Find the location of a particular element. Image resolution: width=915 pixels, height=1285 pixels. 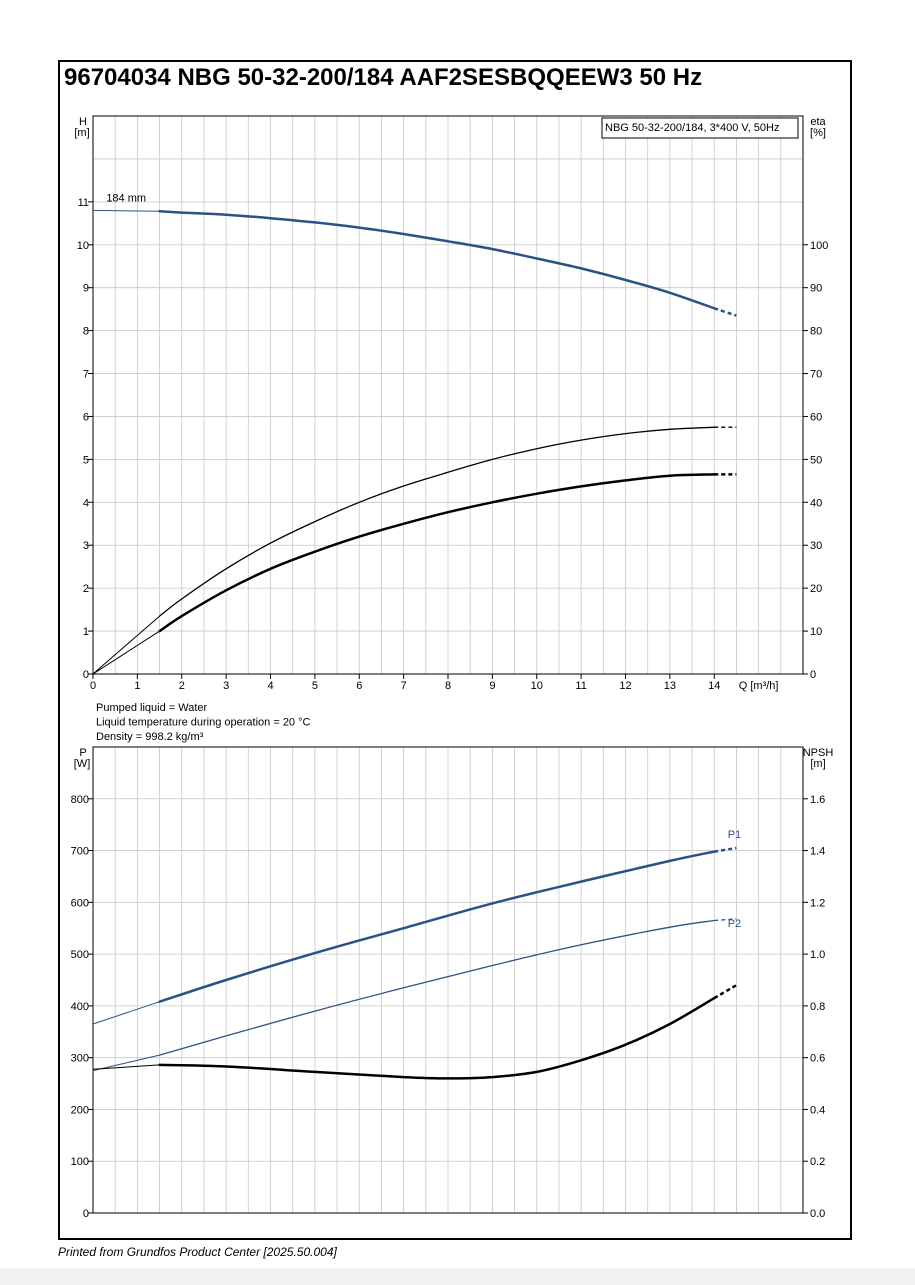

series-P1-line is located at coordinates (437, 926).